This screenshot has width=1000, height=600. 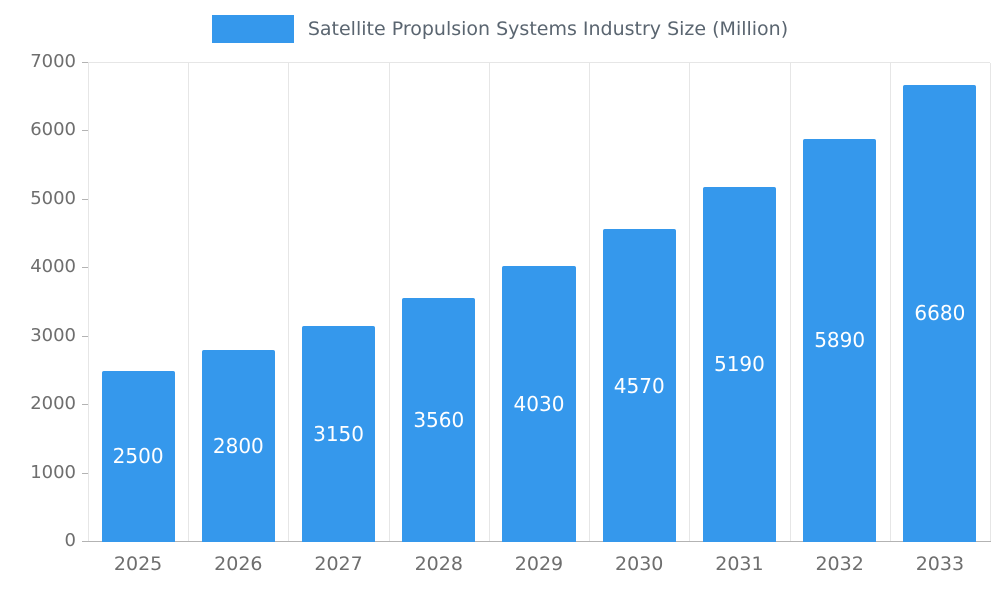 What do you see at coordinates (238, 564) in the screenshot?
I see `x-axis-label: 2026` at bounding box center [238, 564].